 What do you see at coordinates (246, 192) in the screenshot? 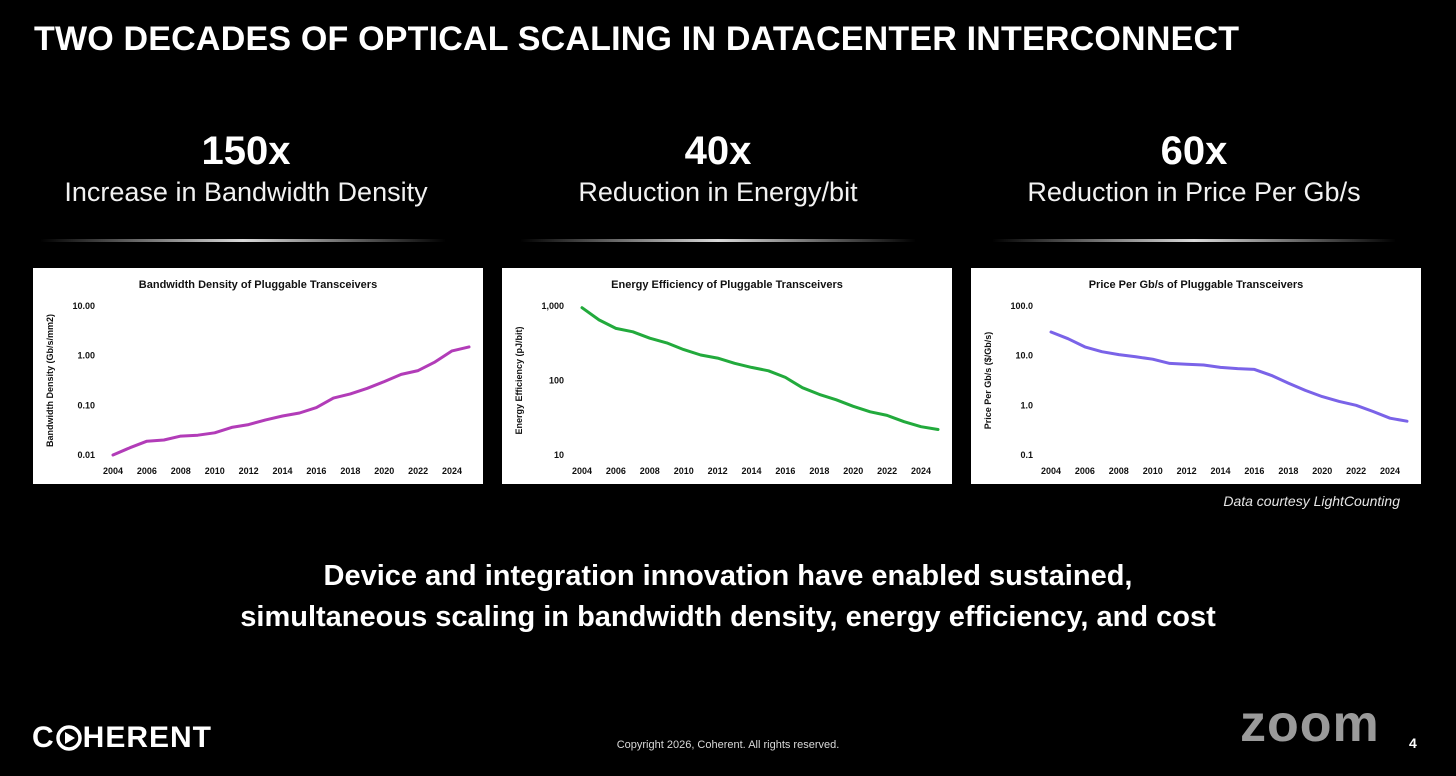
I see `stat-bandwidth-label: Increase in Bandwidth Density` at bounding box center [246, 192].